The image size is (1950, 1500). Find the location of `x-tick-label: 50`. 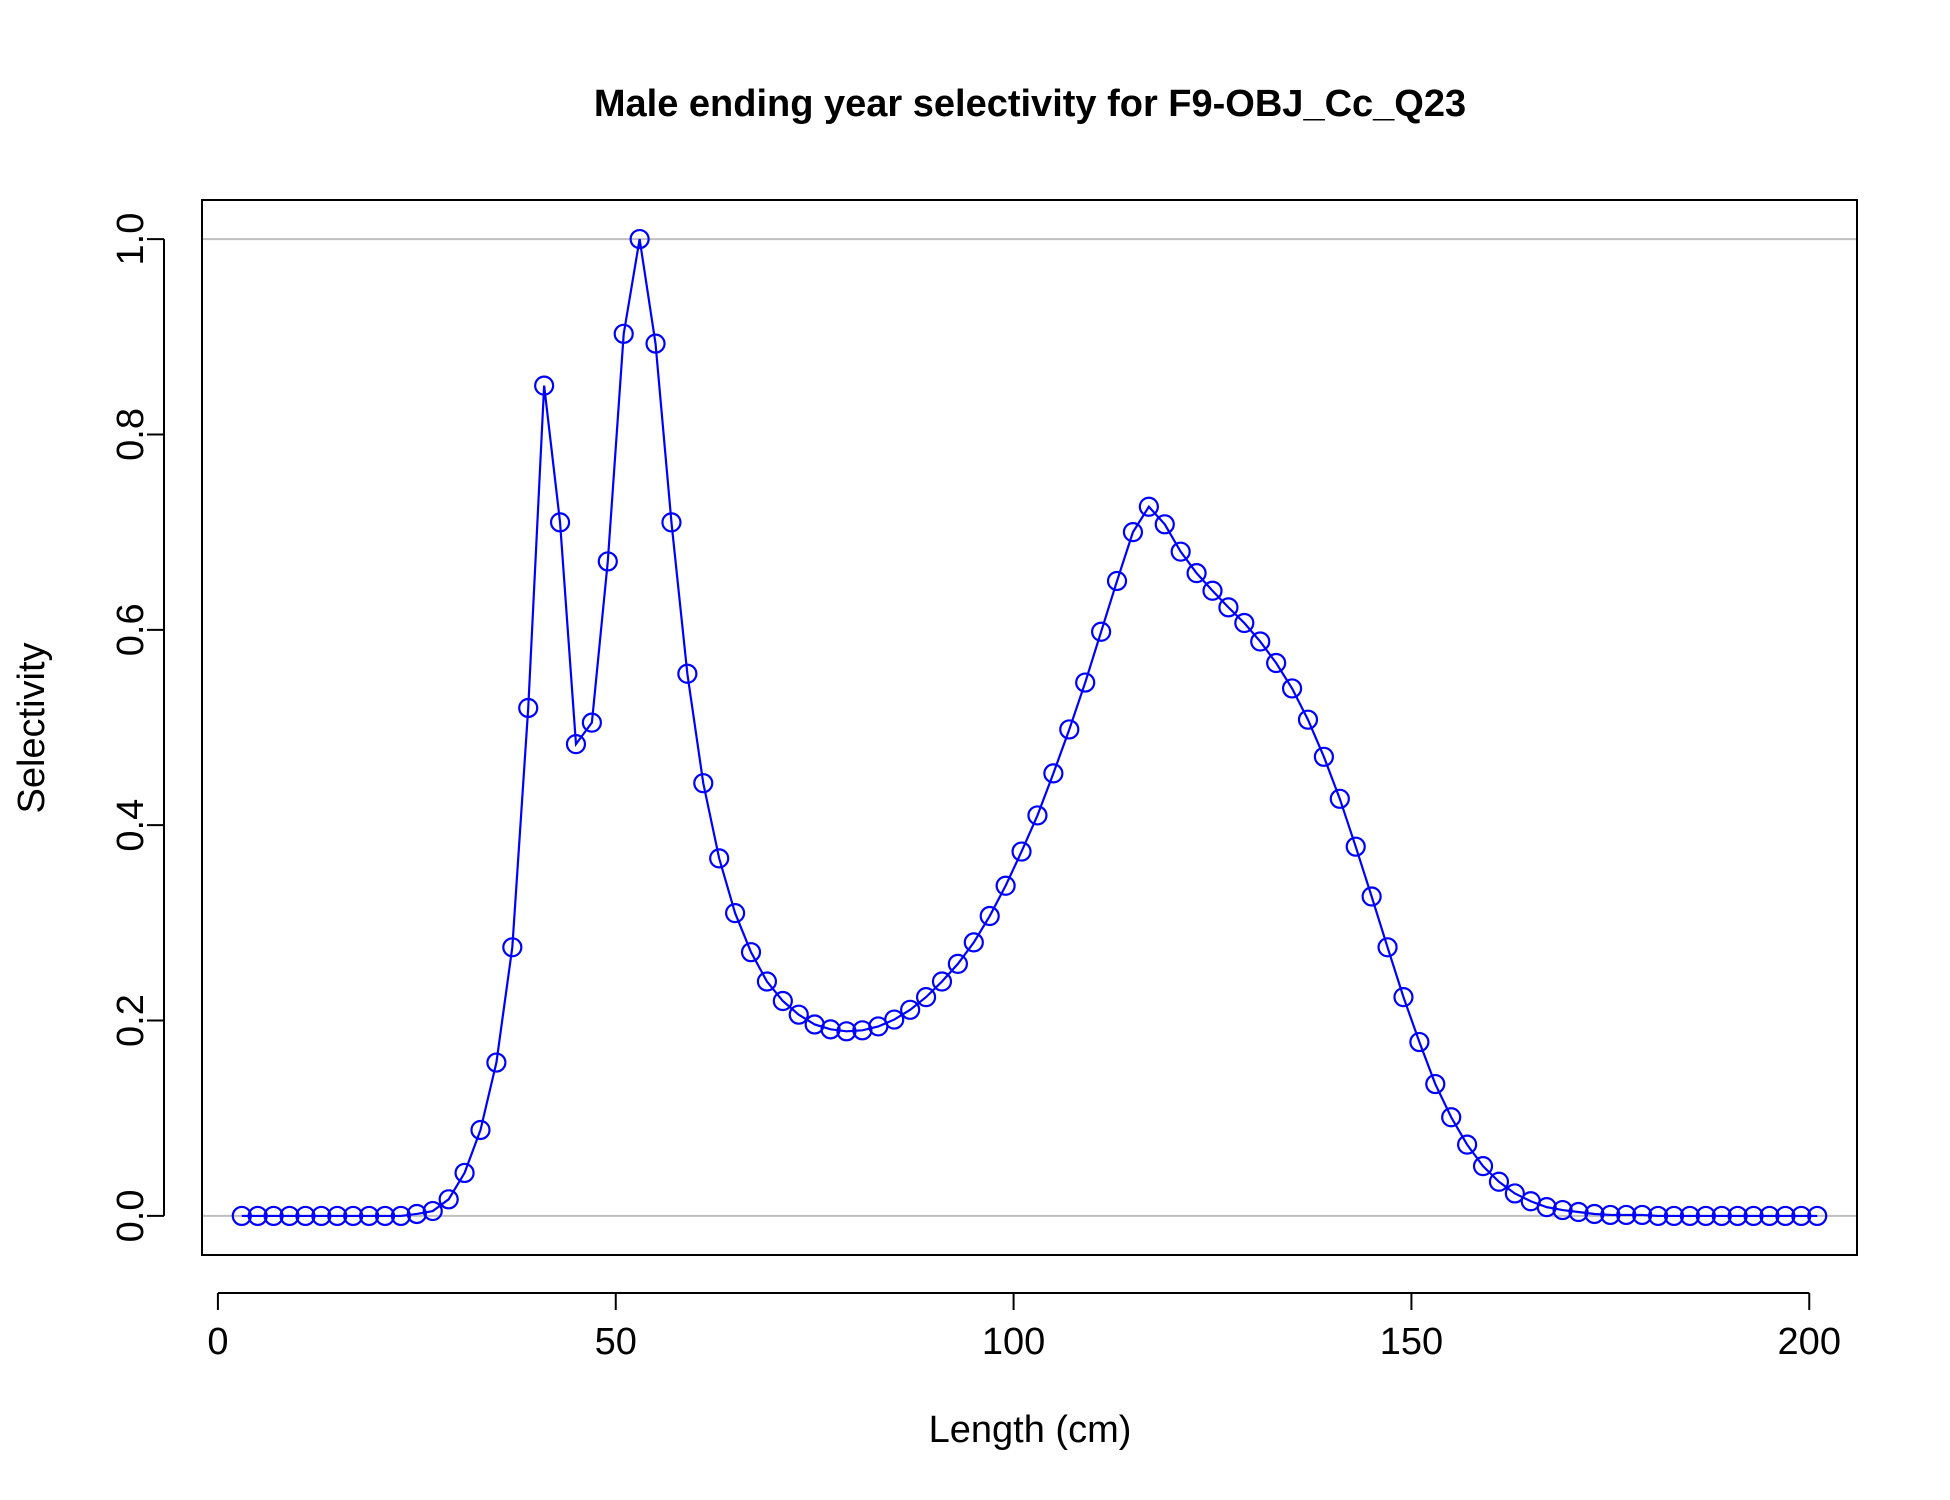

x-tick-label: 50 is located at coordinates (616, 1342).